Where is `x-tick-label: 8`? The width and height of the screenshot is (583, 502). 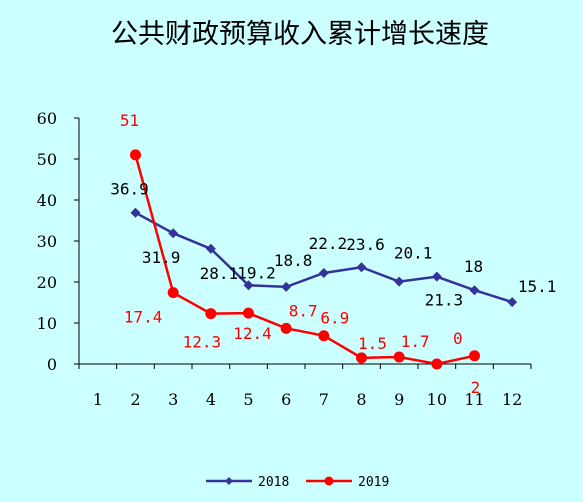 x-tick-label: 8 is located at coordinates (361, 399).